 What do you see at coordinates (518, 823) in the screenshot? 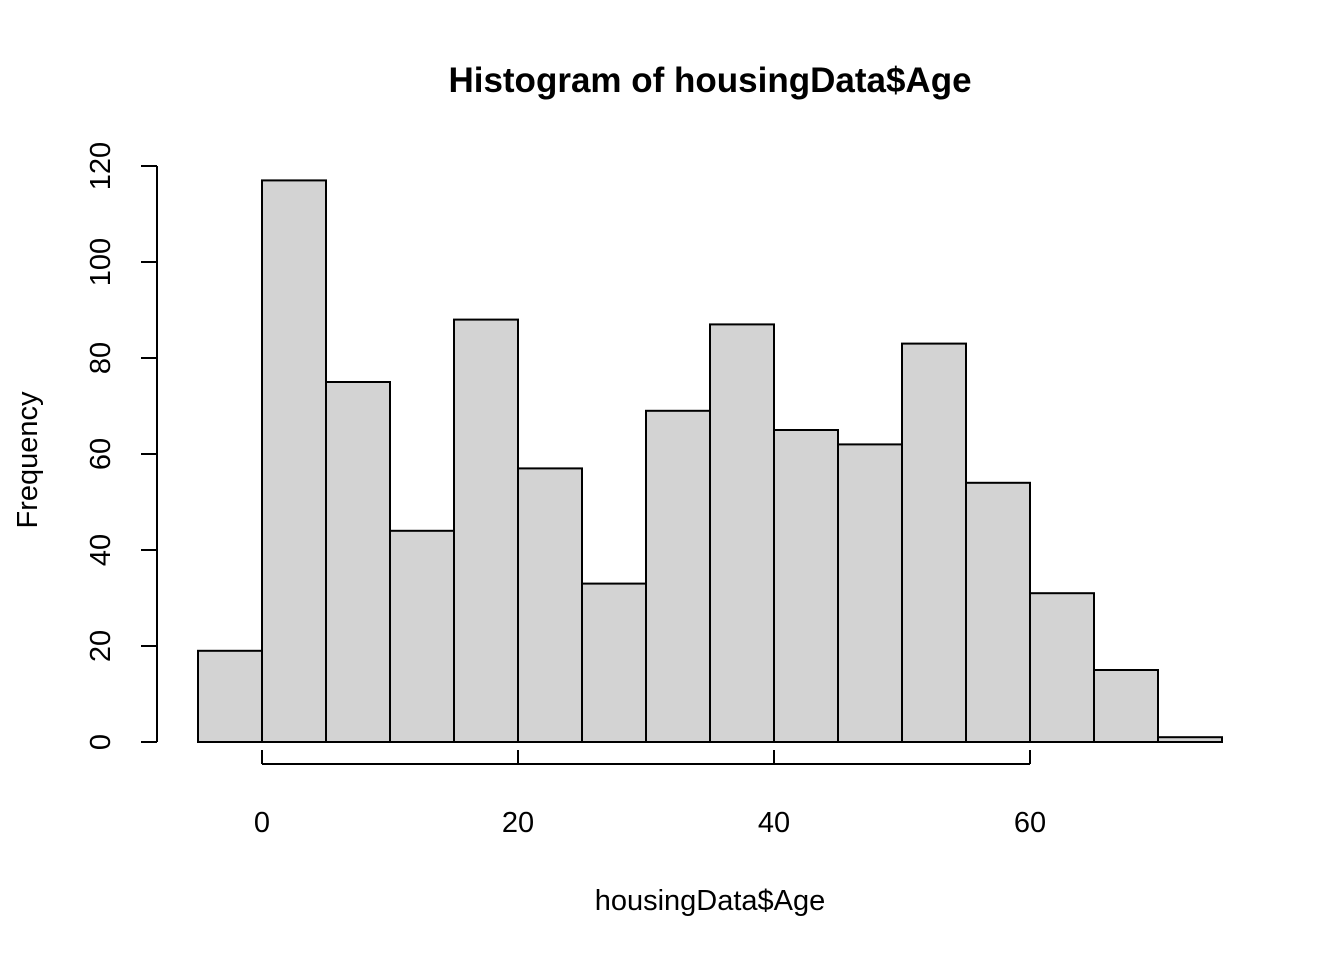
I see `x-tick-label-1: 20` at bounding box center [518, 823].